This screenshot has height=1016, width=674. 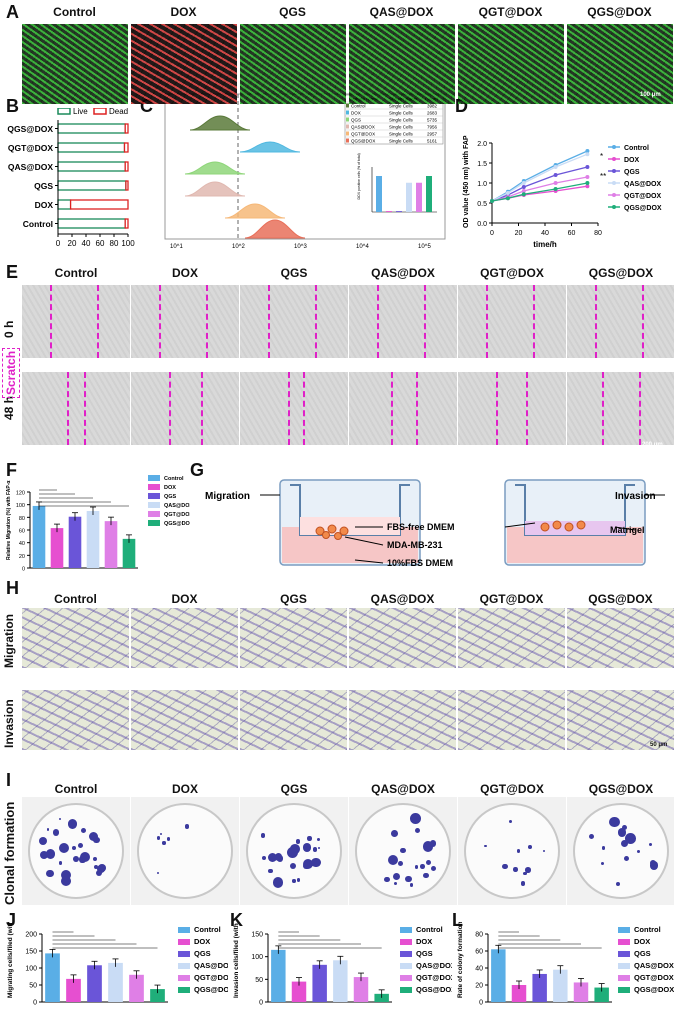 I want to click on bar-legend-label: QGT@DOX, so click(x=177, y=515).